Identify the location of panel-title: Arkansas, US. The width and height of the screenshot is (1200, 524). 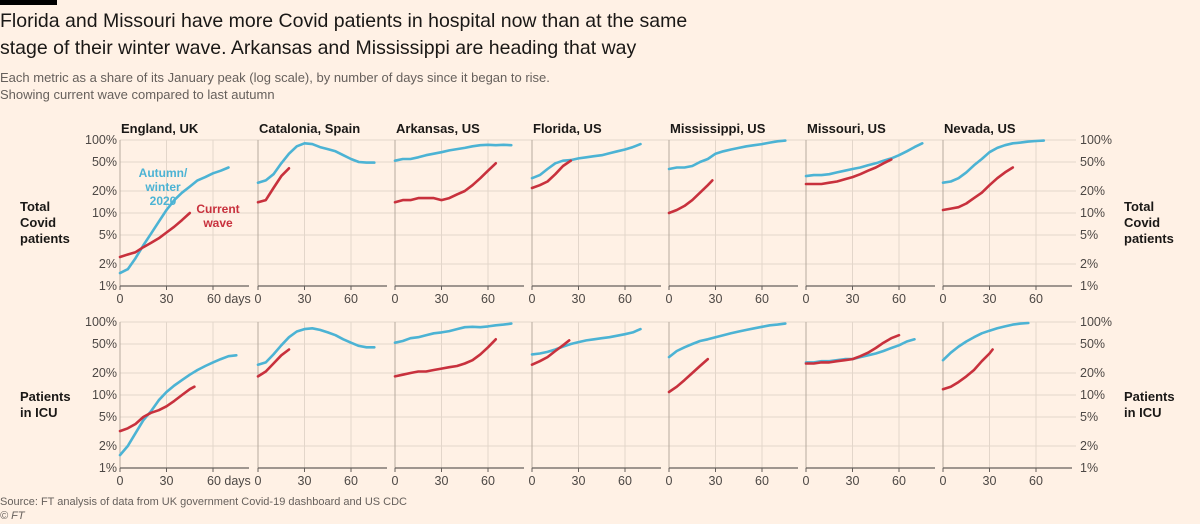
(438, 128).